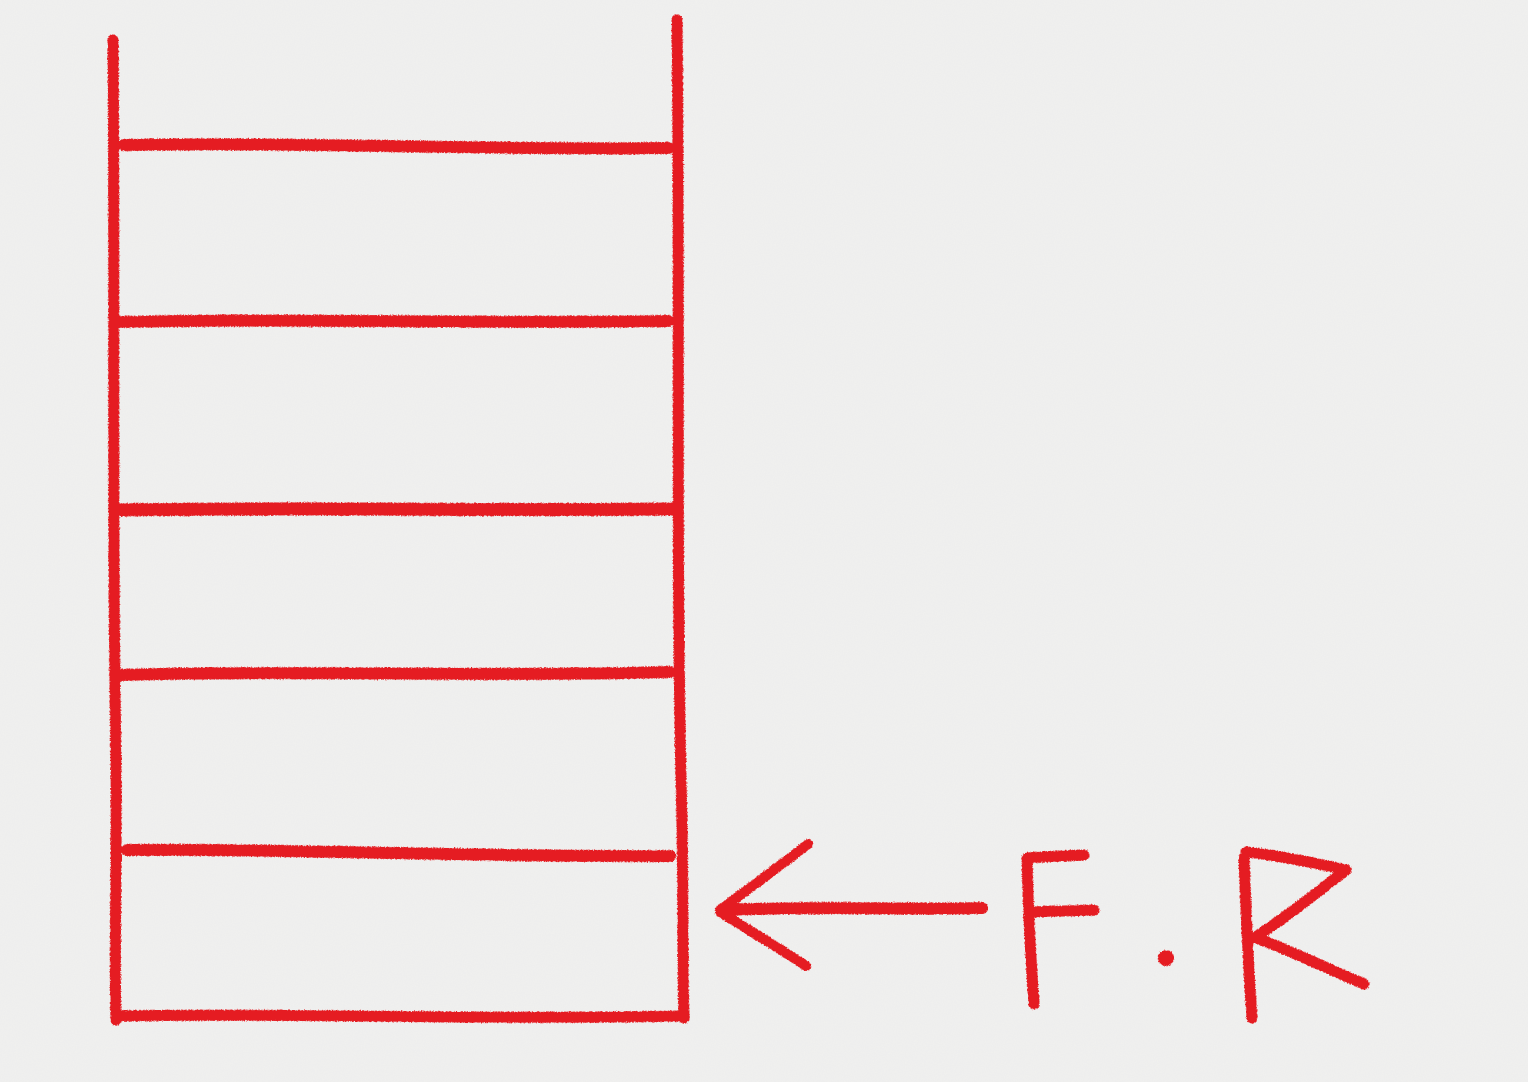 This screenshot has height=1082, width=1528. What do you see at coordinates (1166, 958) in the screenshot?
I see `label-dot` at bounding box center [1166, 958].